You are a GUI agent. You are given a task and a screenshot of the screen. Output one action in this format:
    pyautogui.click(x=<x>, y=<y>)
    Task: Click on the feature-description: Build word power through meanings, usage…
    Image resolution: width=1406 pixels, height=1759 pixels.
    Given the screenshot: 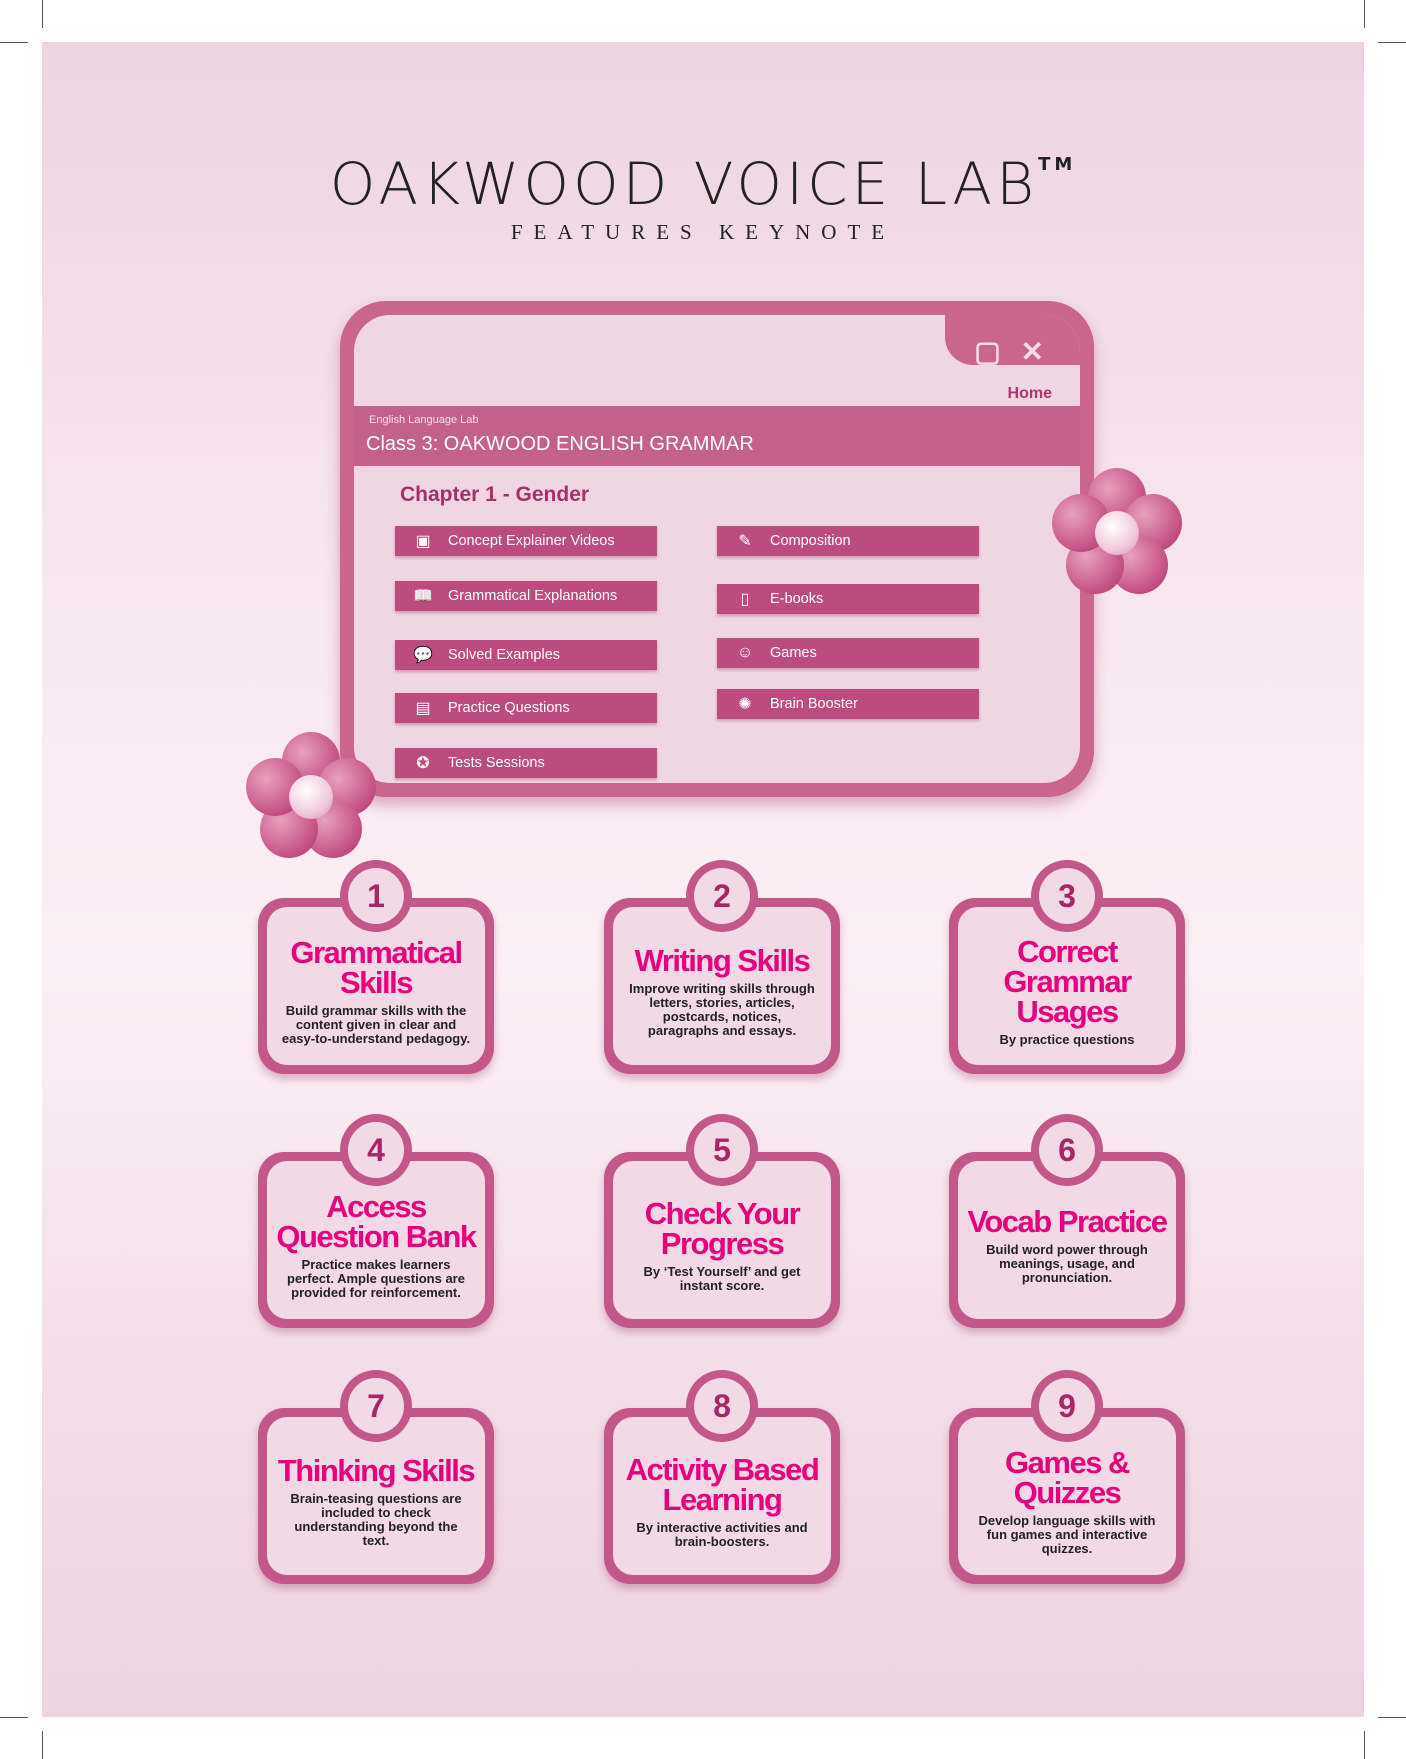 What is the action you would take?
    pyautogui.click(x=1067, y=1263)
    